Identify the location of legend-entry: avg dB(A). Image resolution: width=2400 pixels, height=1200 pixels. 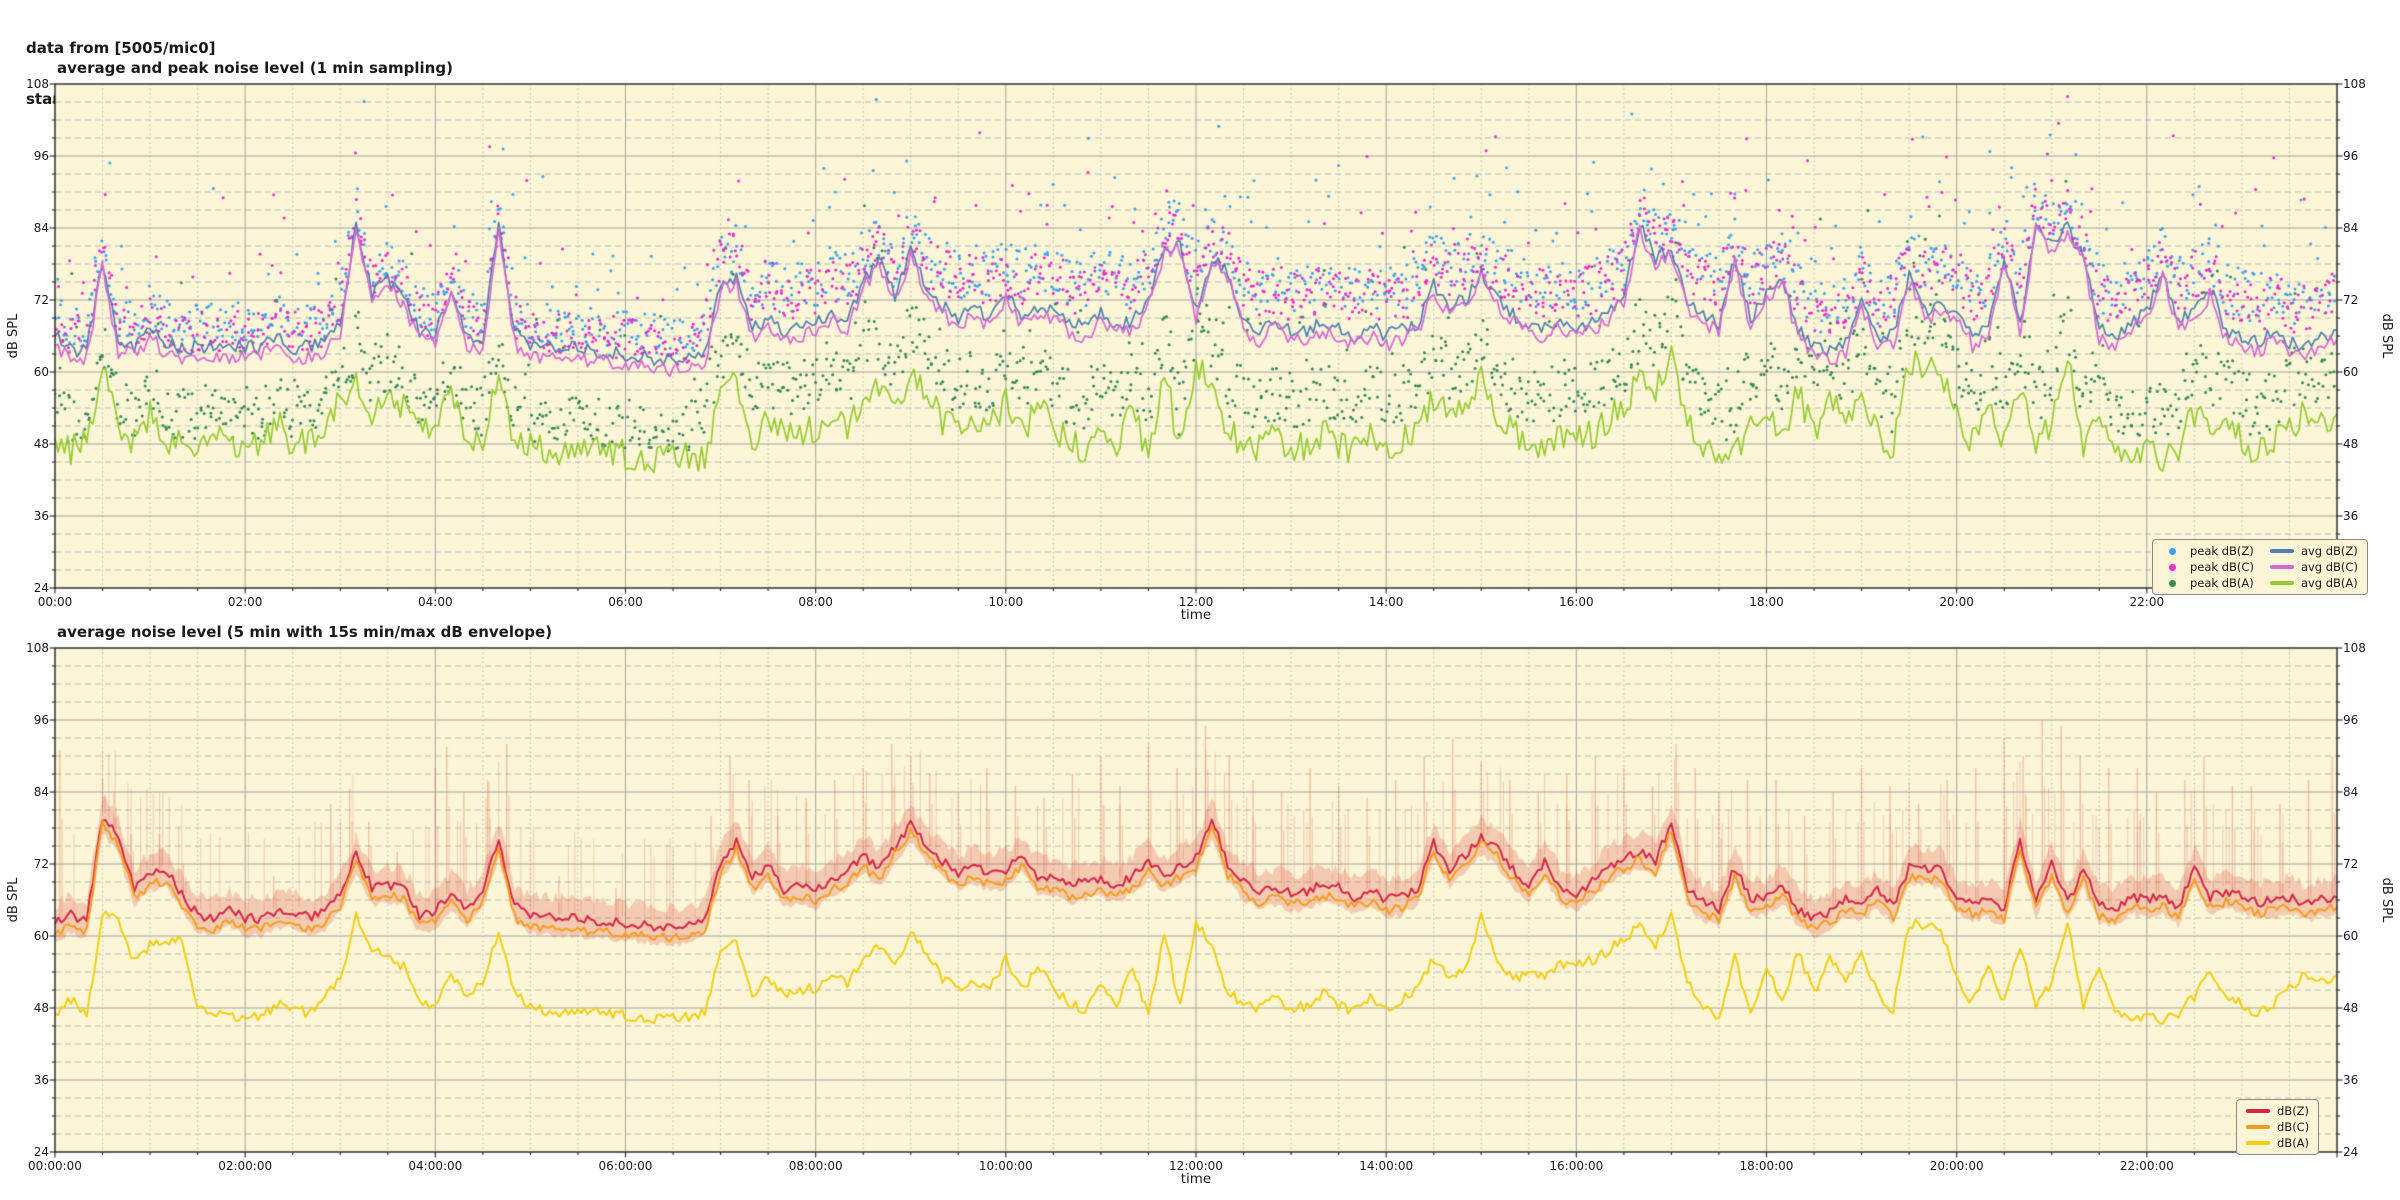
(2313, 583).